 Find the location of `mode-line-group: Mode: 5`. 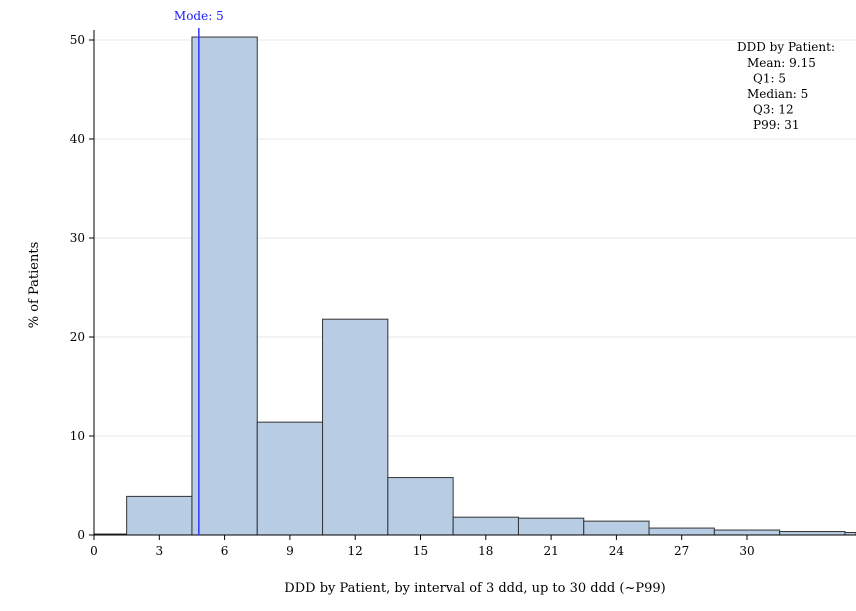

mode-line-group: Mode: 5 is located at coordinates (199, 272).